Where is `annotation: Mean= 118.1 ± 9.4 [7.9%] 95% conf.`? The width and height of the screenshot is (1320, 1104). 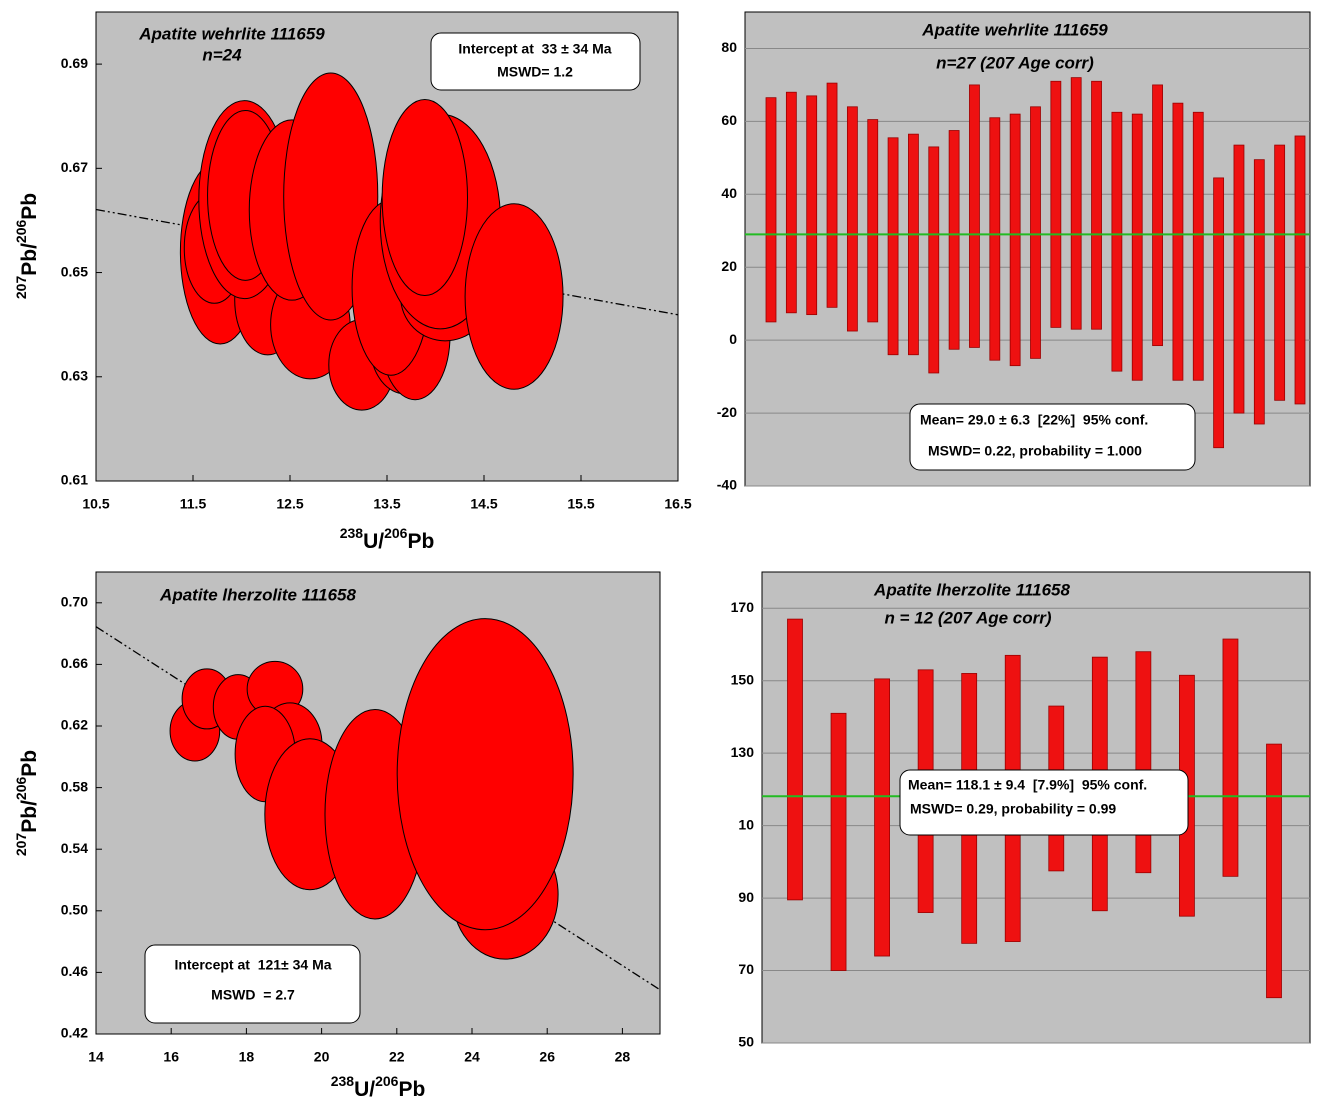 annotation: Mean= 118.1 ± 9.4 [7.9%] 95% conf. is located at coordinates (1027, 785).